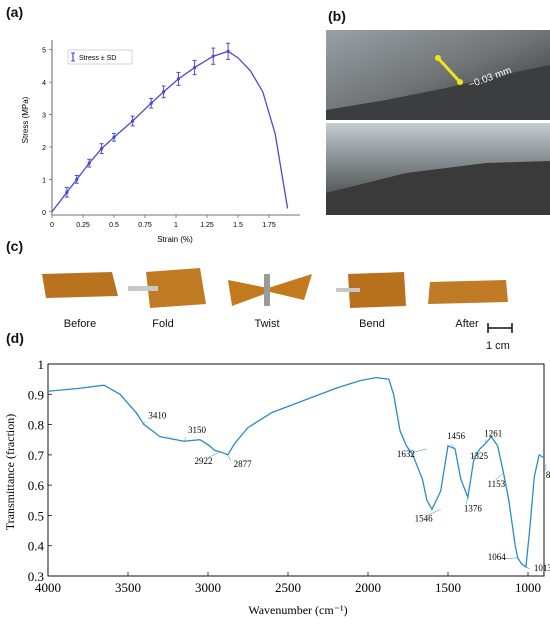 The height and width of the screenshot is (627, 550). I want to click on panel-label-d: (d), so click(15, 338).